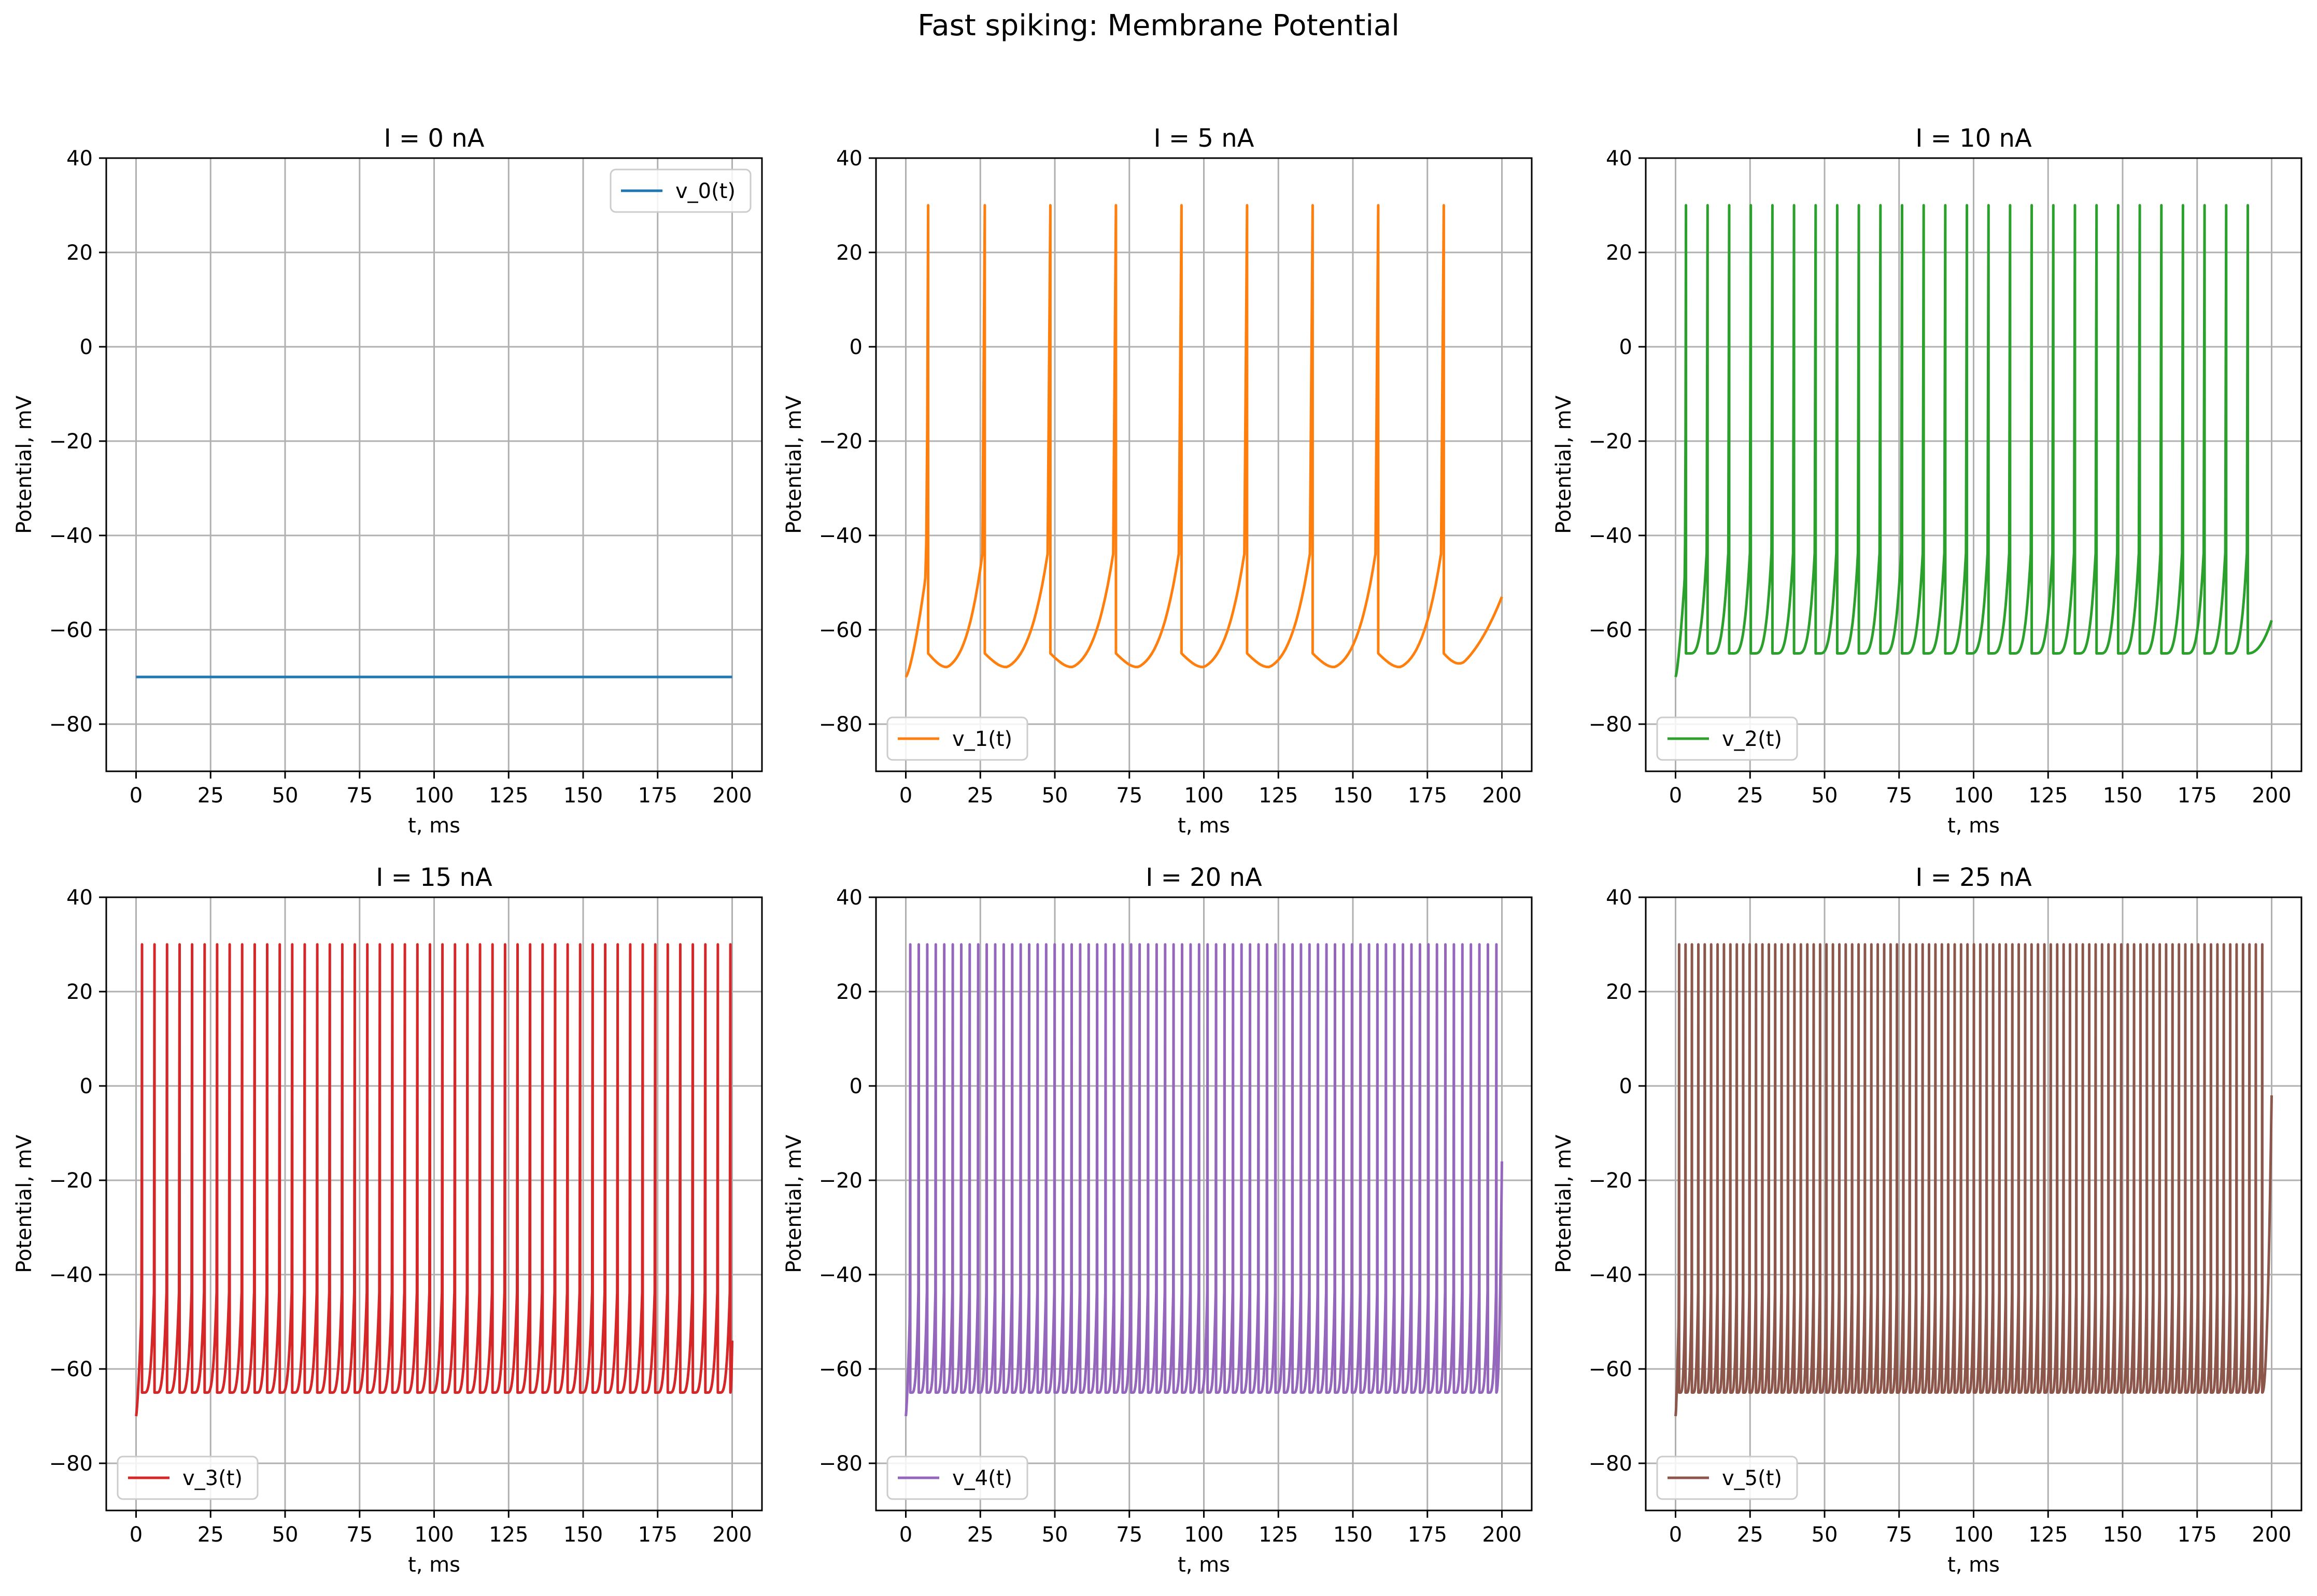  Describe the element at coordinates (1610, 1369) in the screenshot. I see `panel-5-ytick-label-1: −60` at that location.